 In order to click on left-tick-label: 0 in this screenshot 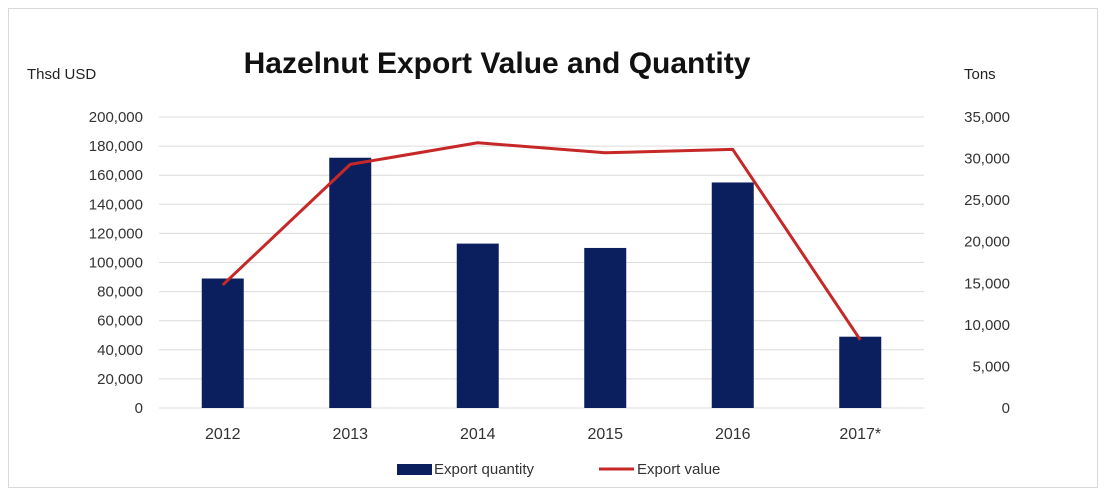, I will do `click(139, 408)`.